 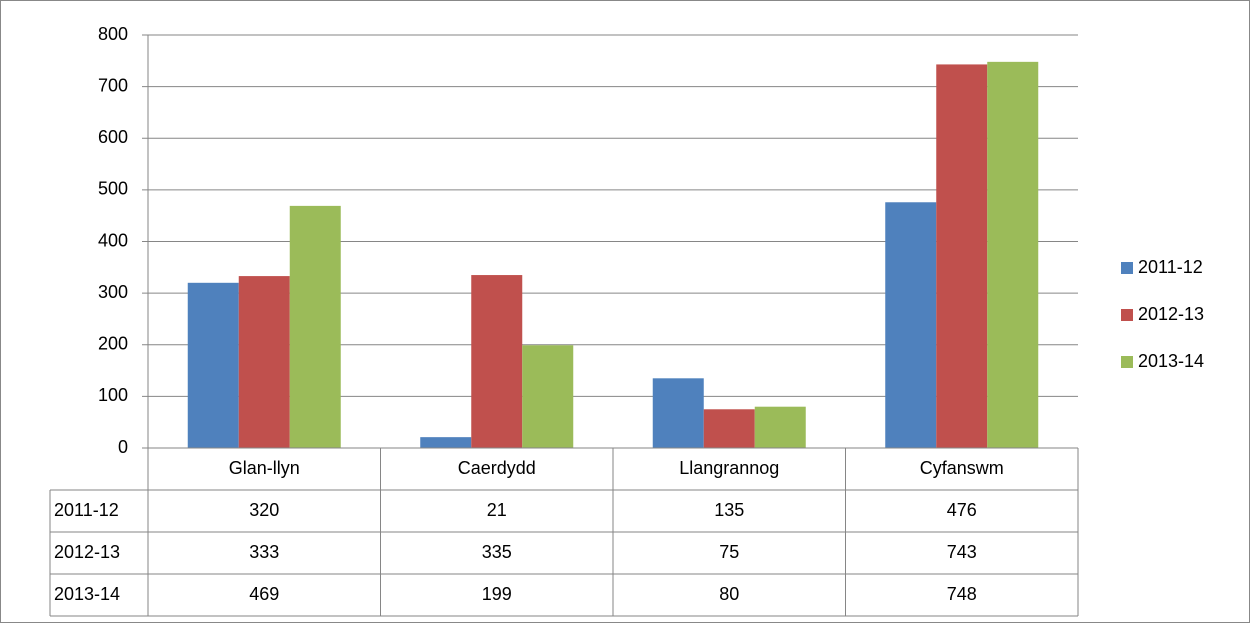 I want to click on table-cell: 333, so click(x=264, y=552).